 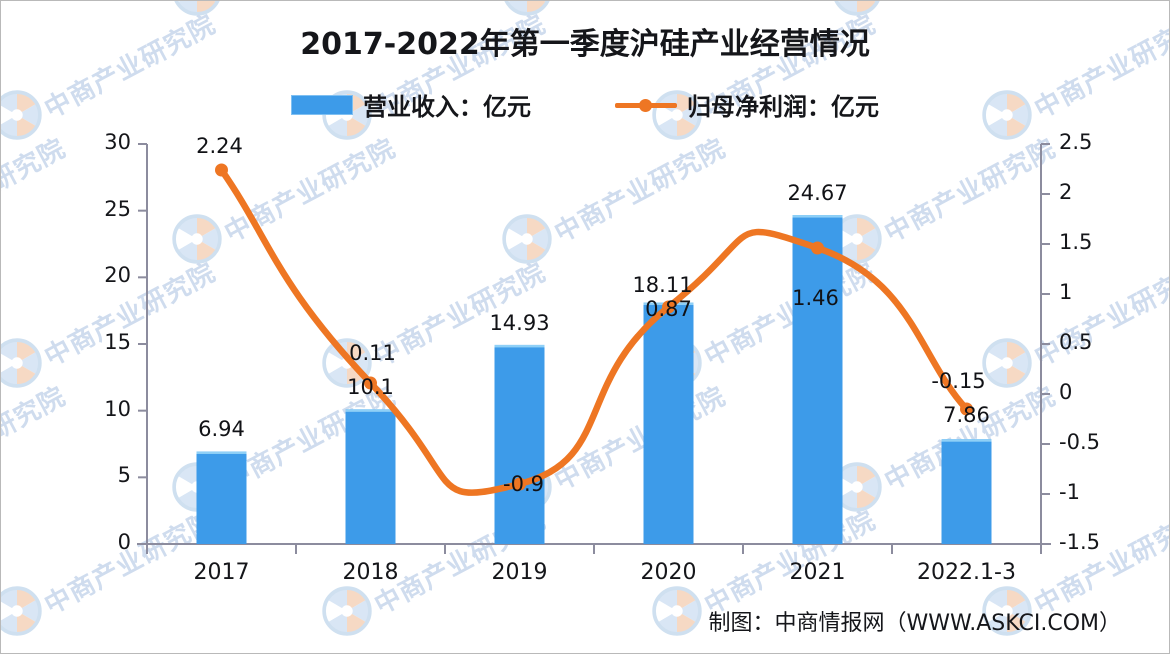 What do you see at coordinates (519, 572) in the screenshot?
I see `x-axis-tick-2019: 2019` at bounding box center [519, 572].